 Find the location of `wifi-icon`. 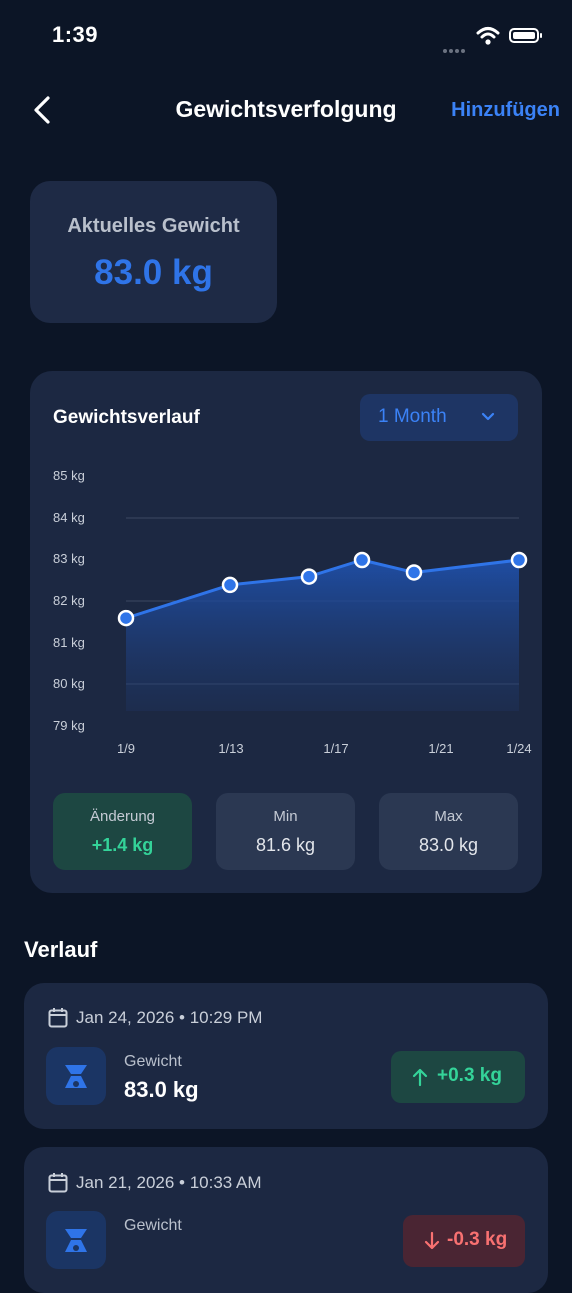

wifi-icon is located at coordinates (488, 36).